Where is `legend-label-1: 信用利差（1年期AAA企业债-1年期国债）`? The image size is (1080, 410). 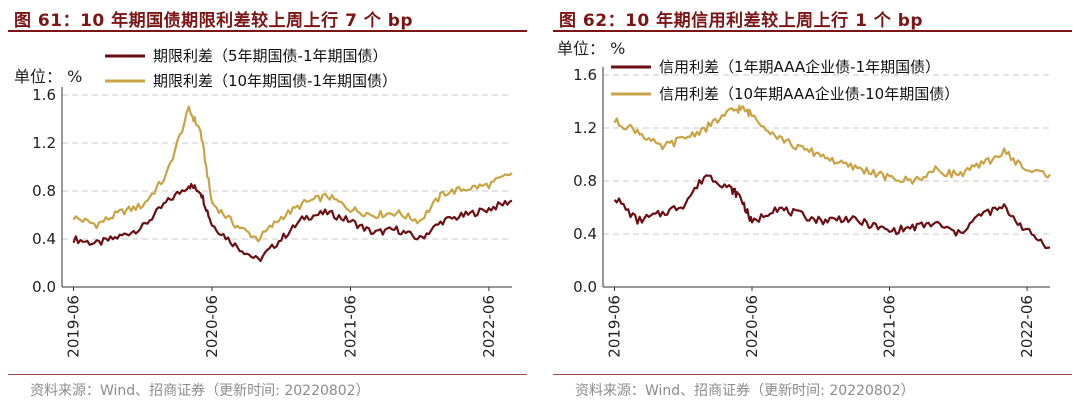
legend-label-1: 信用利差（1年期AAA企业债-1年期国债） is located at coordinates (799, 67).